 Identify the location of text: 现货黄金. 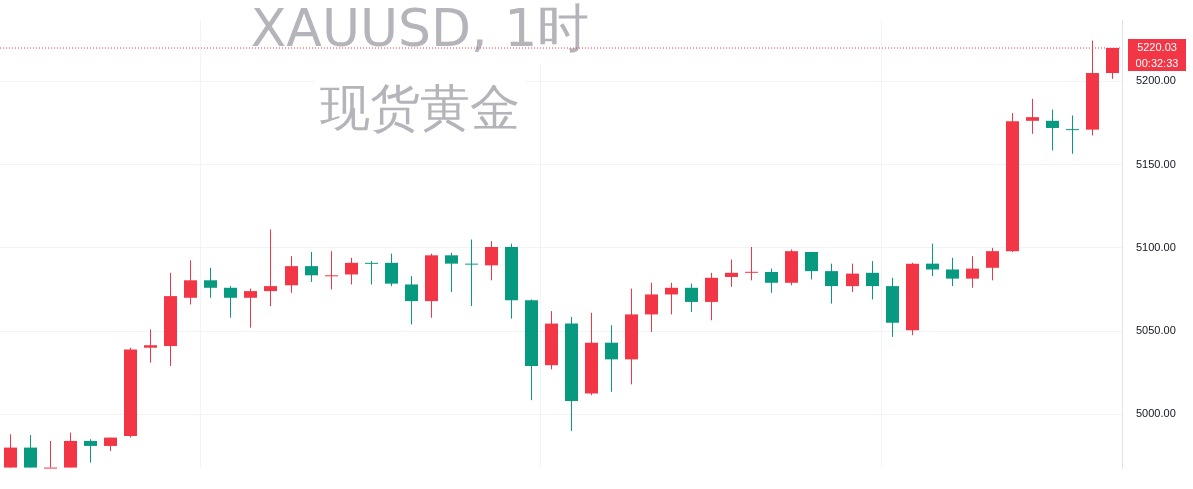
(420, 107).